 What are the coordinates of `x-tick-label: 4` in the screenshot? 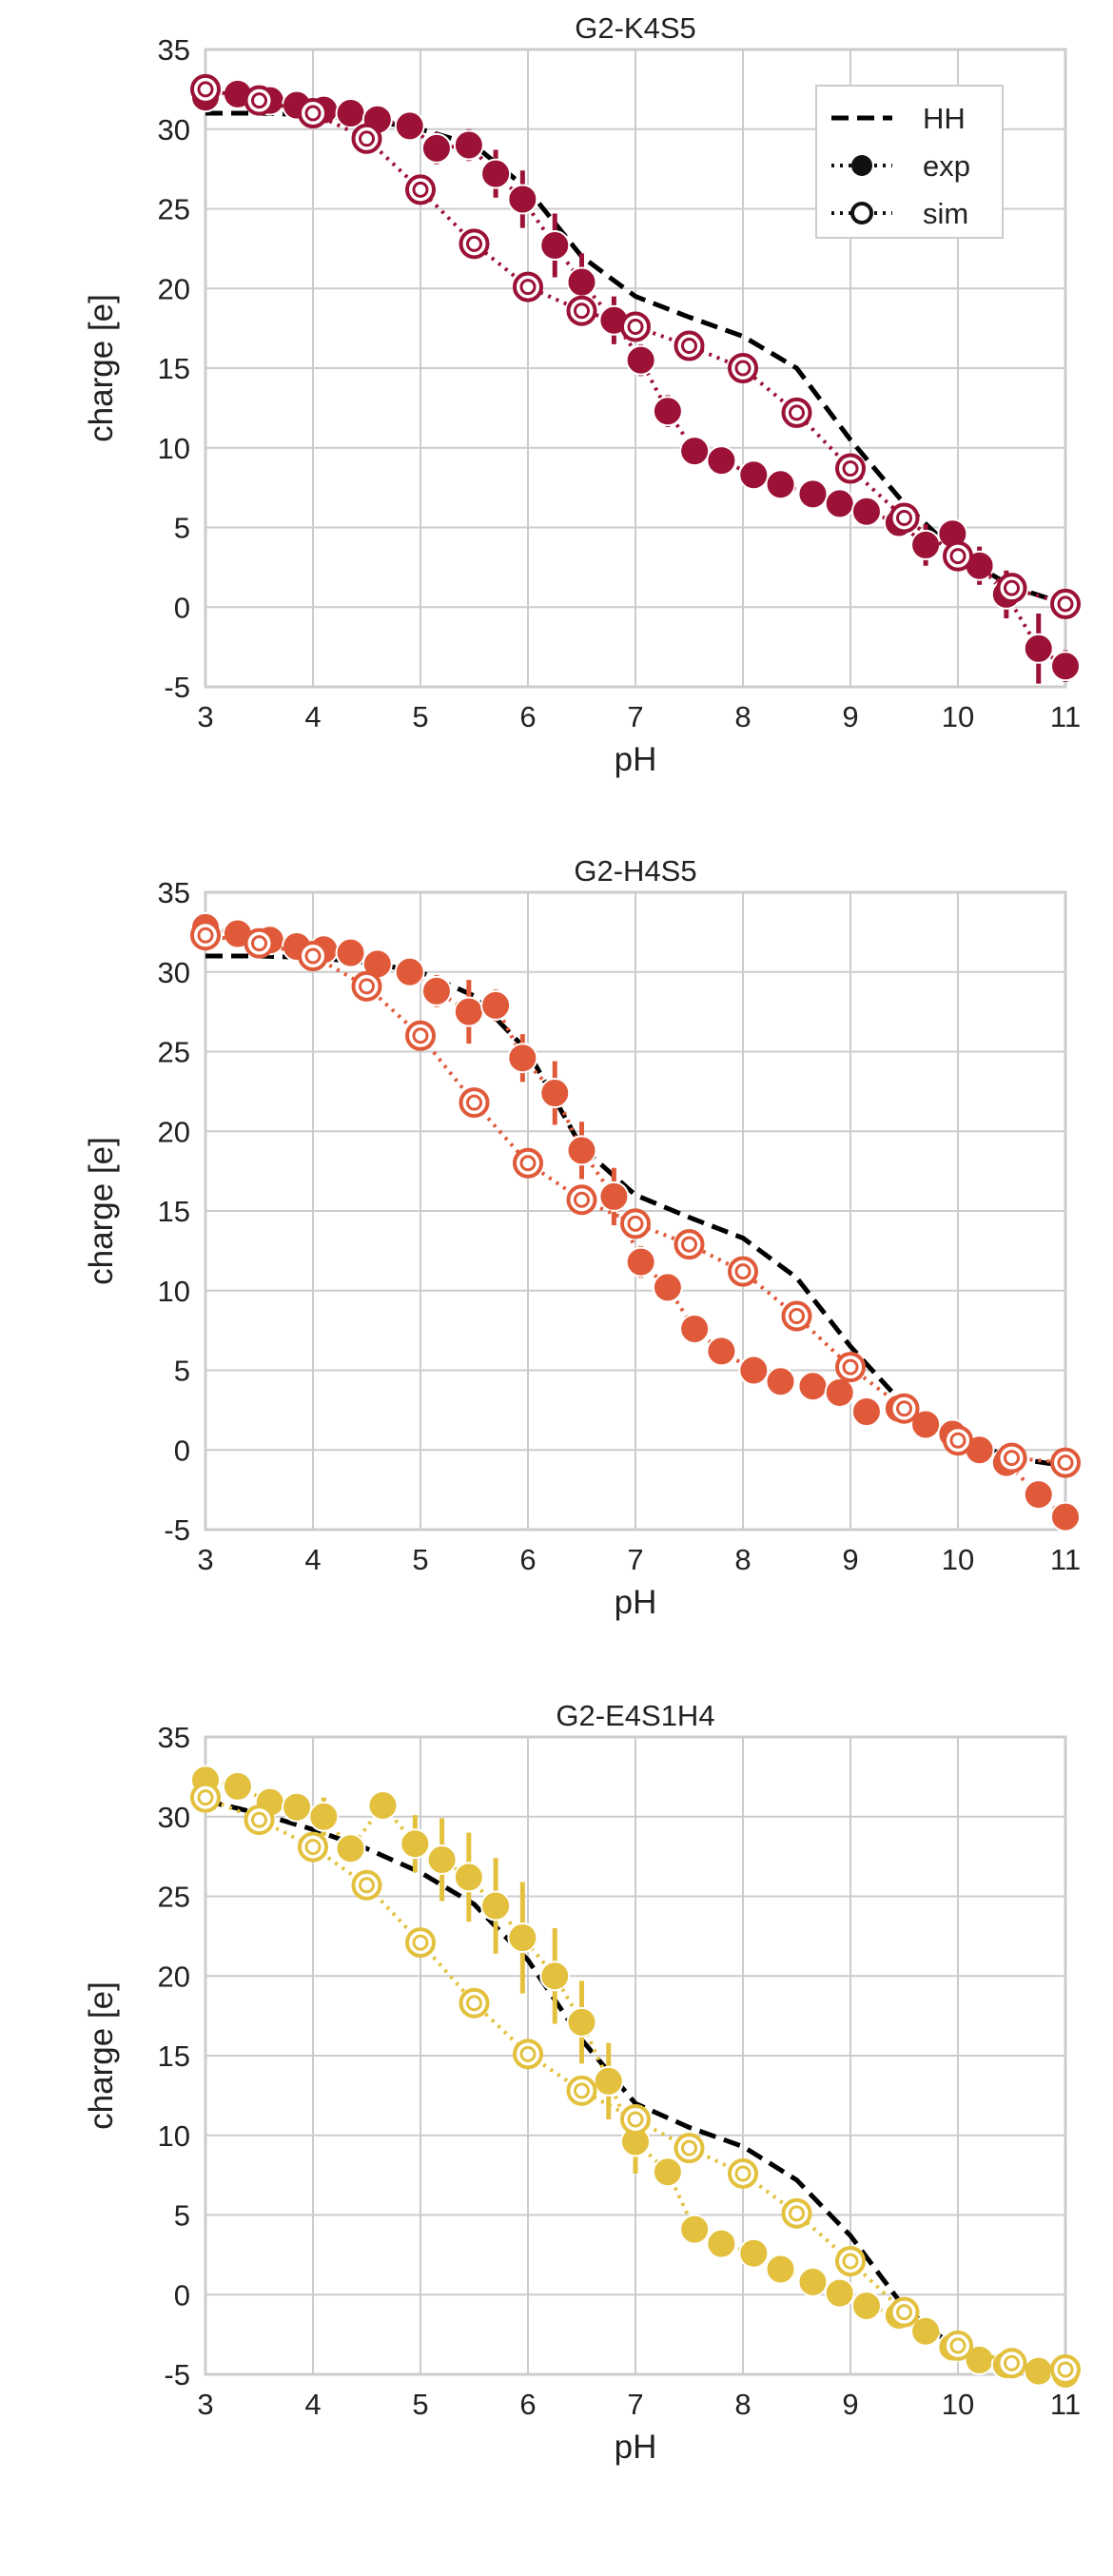 It's located at (312, 717).